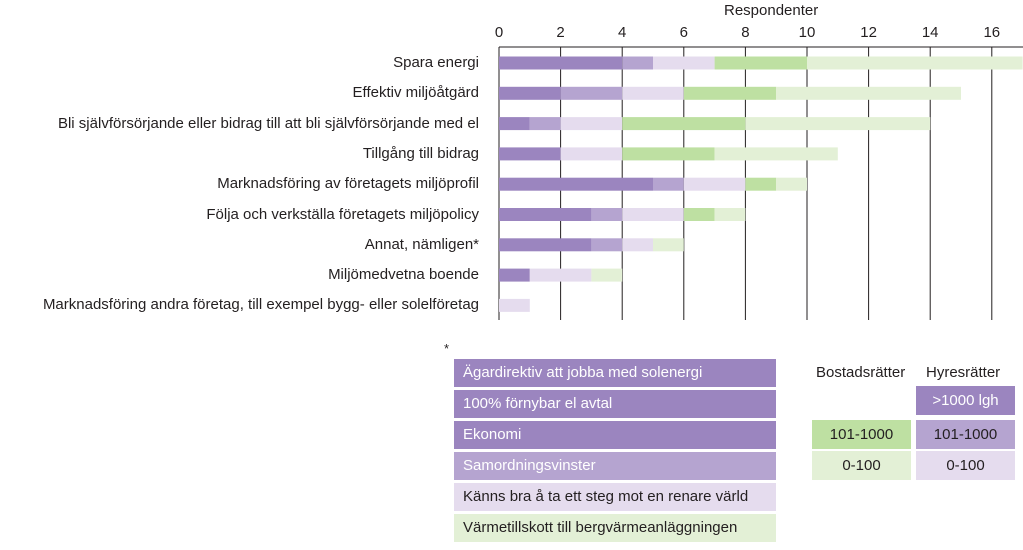 This screenshot has width=1023, height=550. Describe the element at coordinates (622, 32) in the screenshot. I see `x-tick-label: 4` at that location.